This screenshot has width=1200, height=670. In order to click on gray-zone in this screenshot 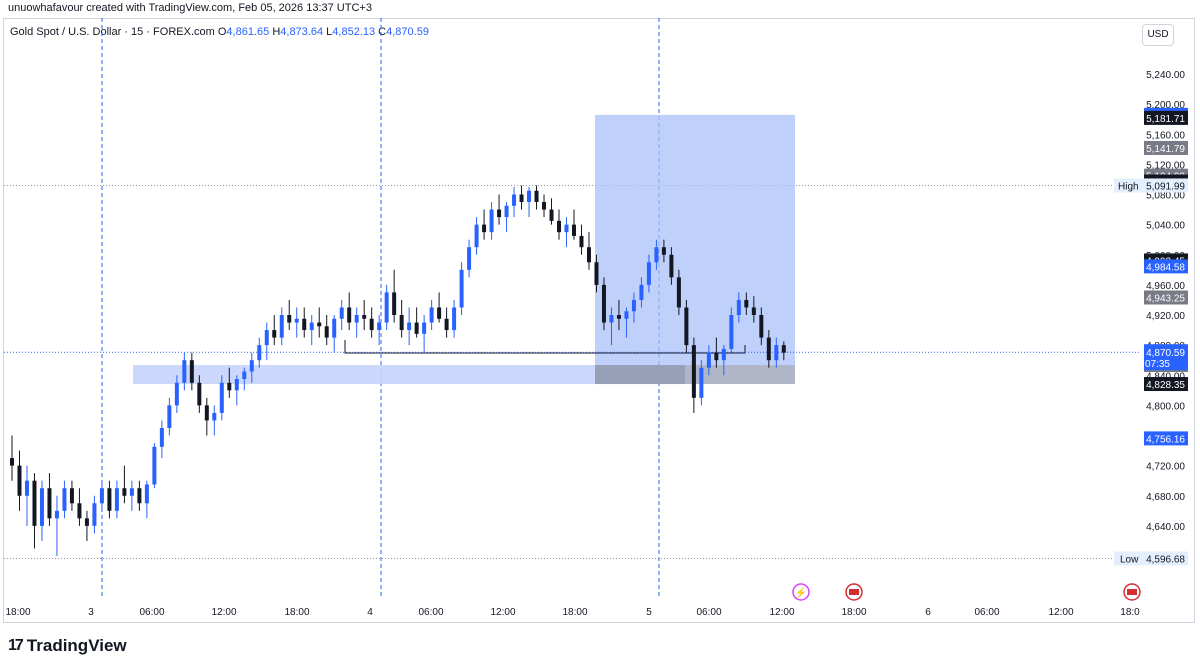, I will do `click(740, 375)`.